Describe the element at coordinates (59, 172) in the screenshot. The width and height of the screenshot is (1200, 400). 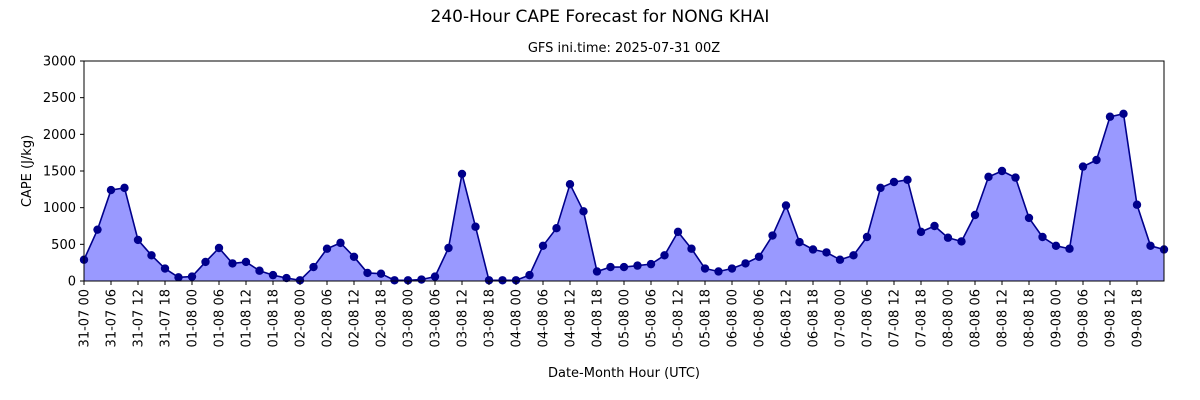
I see `y-tick-label: 1500` at that location.